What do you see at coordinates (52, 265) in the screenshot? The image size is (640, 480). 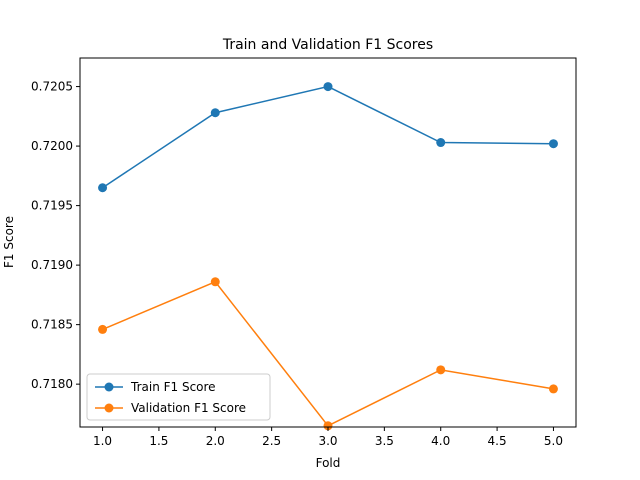 I see `y-tick-label: 0.7190` at bounding box center [52, 265].